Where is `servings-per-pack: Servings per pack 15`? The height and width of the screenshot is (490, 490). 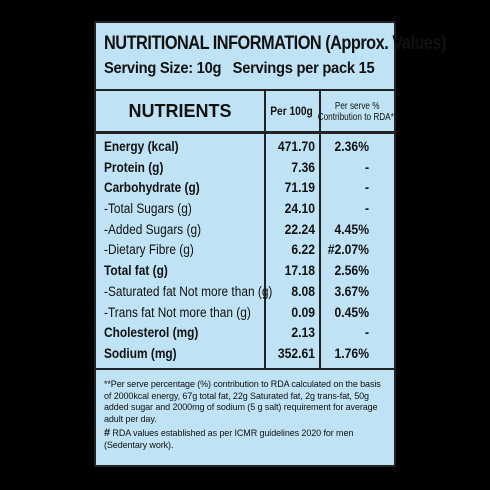 servings-per-pack: Servings per pack 15 is located at coordinates (303, 68).